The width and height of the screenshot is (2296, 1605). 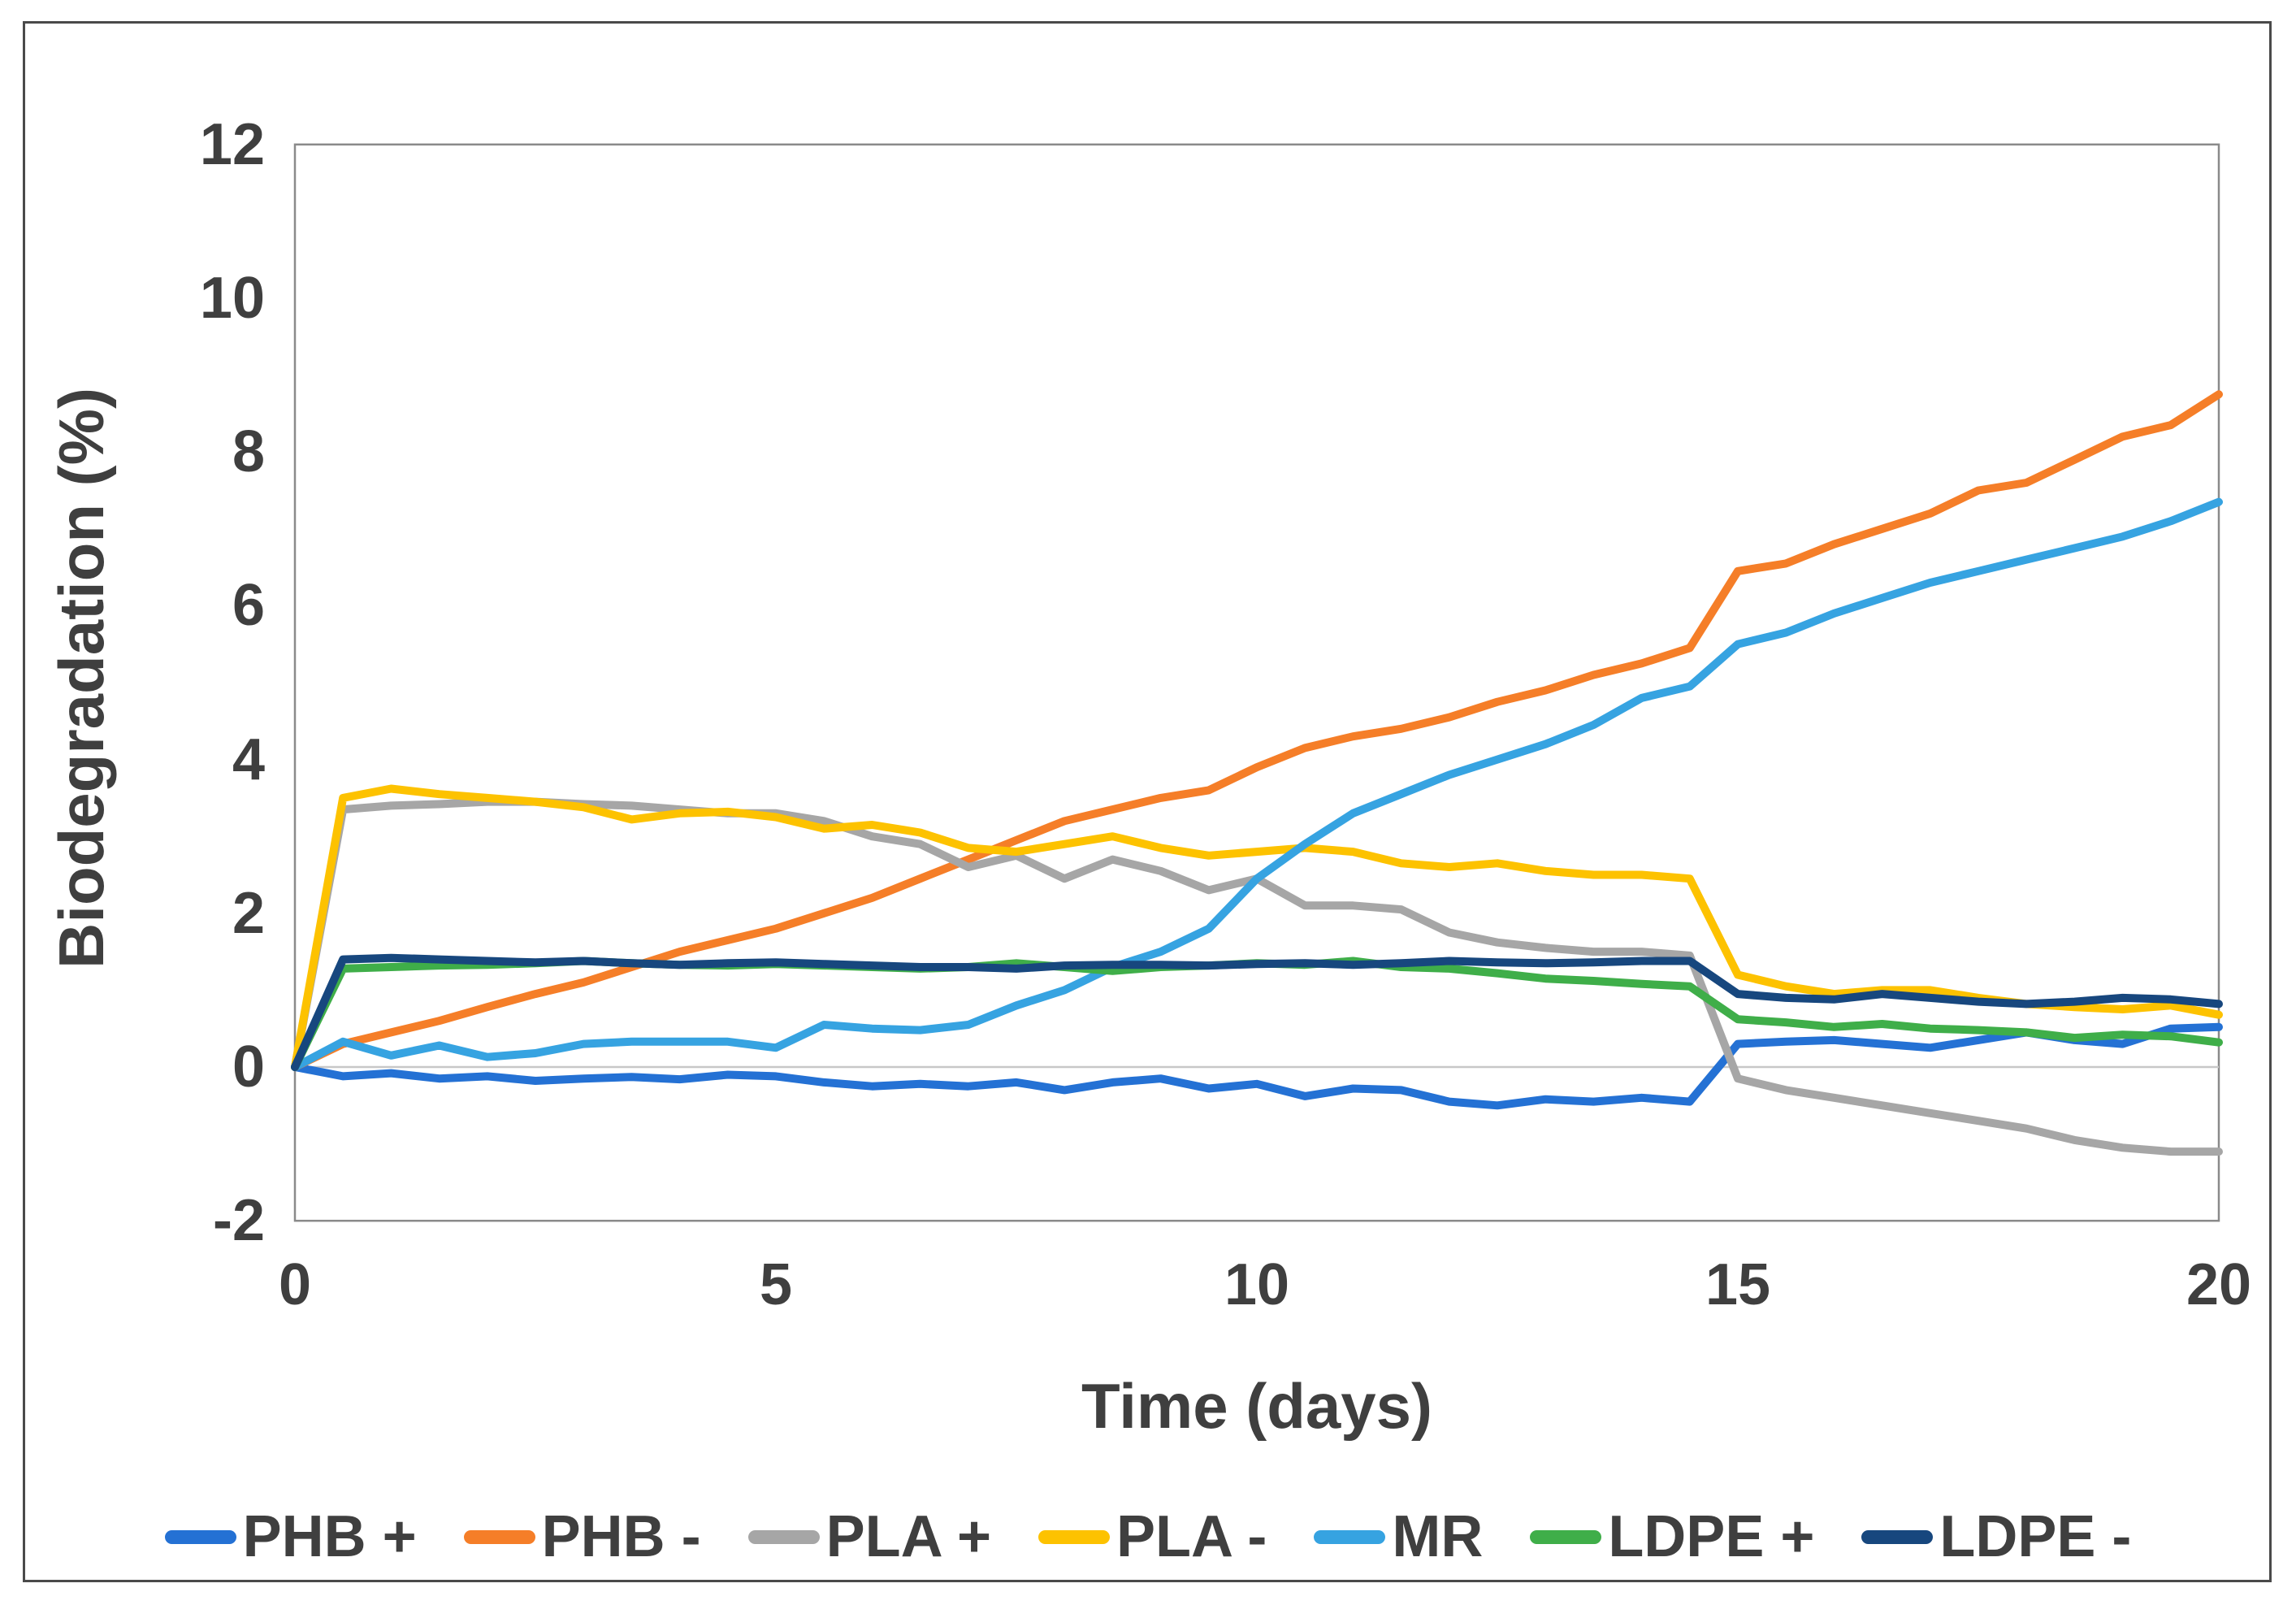 I want to click on legend-label: PLA +, so click(x=908, y=1536).